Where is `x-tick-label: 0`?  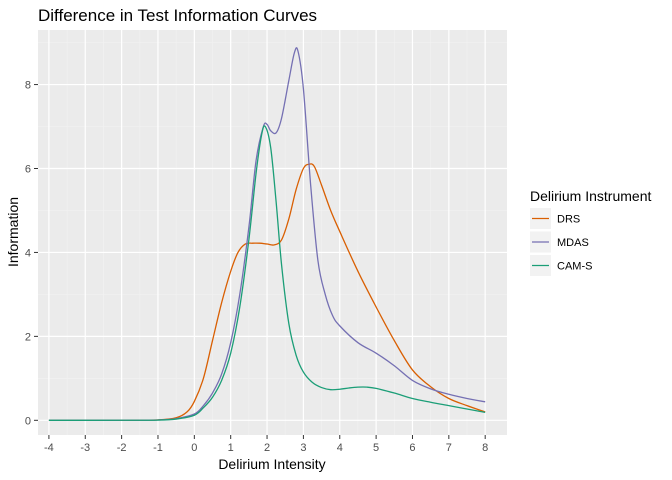
x-tick-label: 0 is located at coordinates (194, 448).